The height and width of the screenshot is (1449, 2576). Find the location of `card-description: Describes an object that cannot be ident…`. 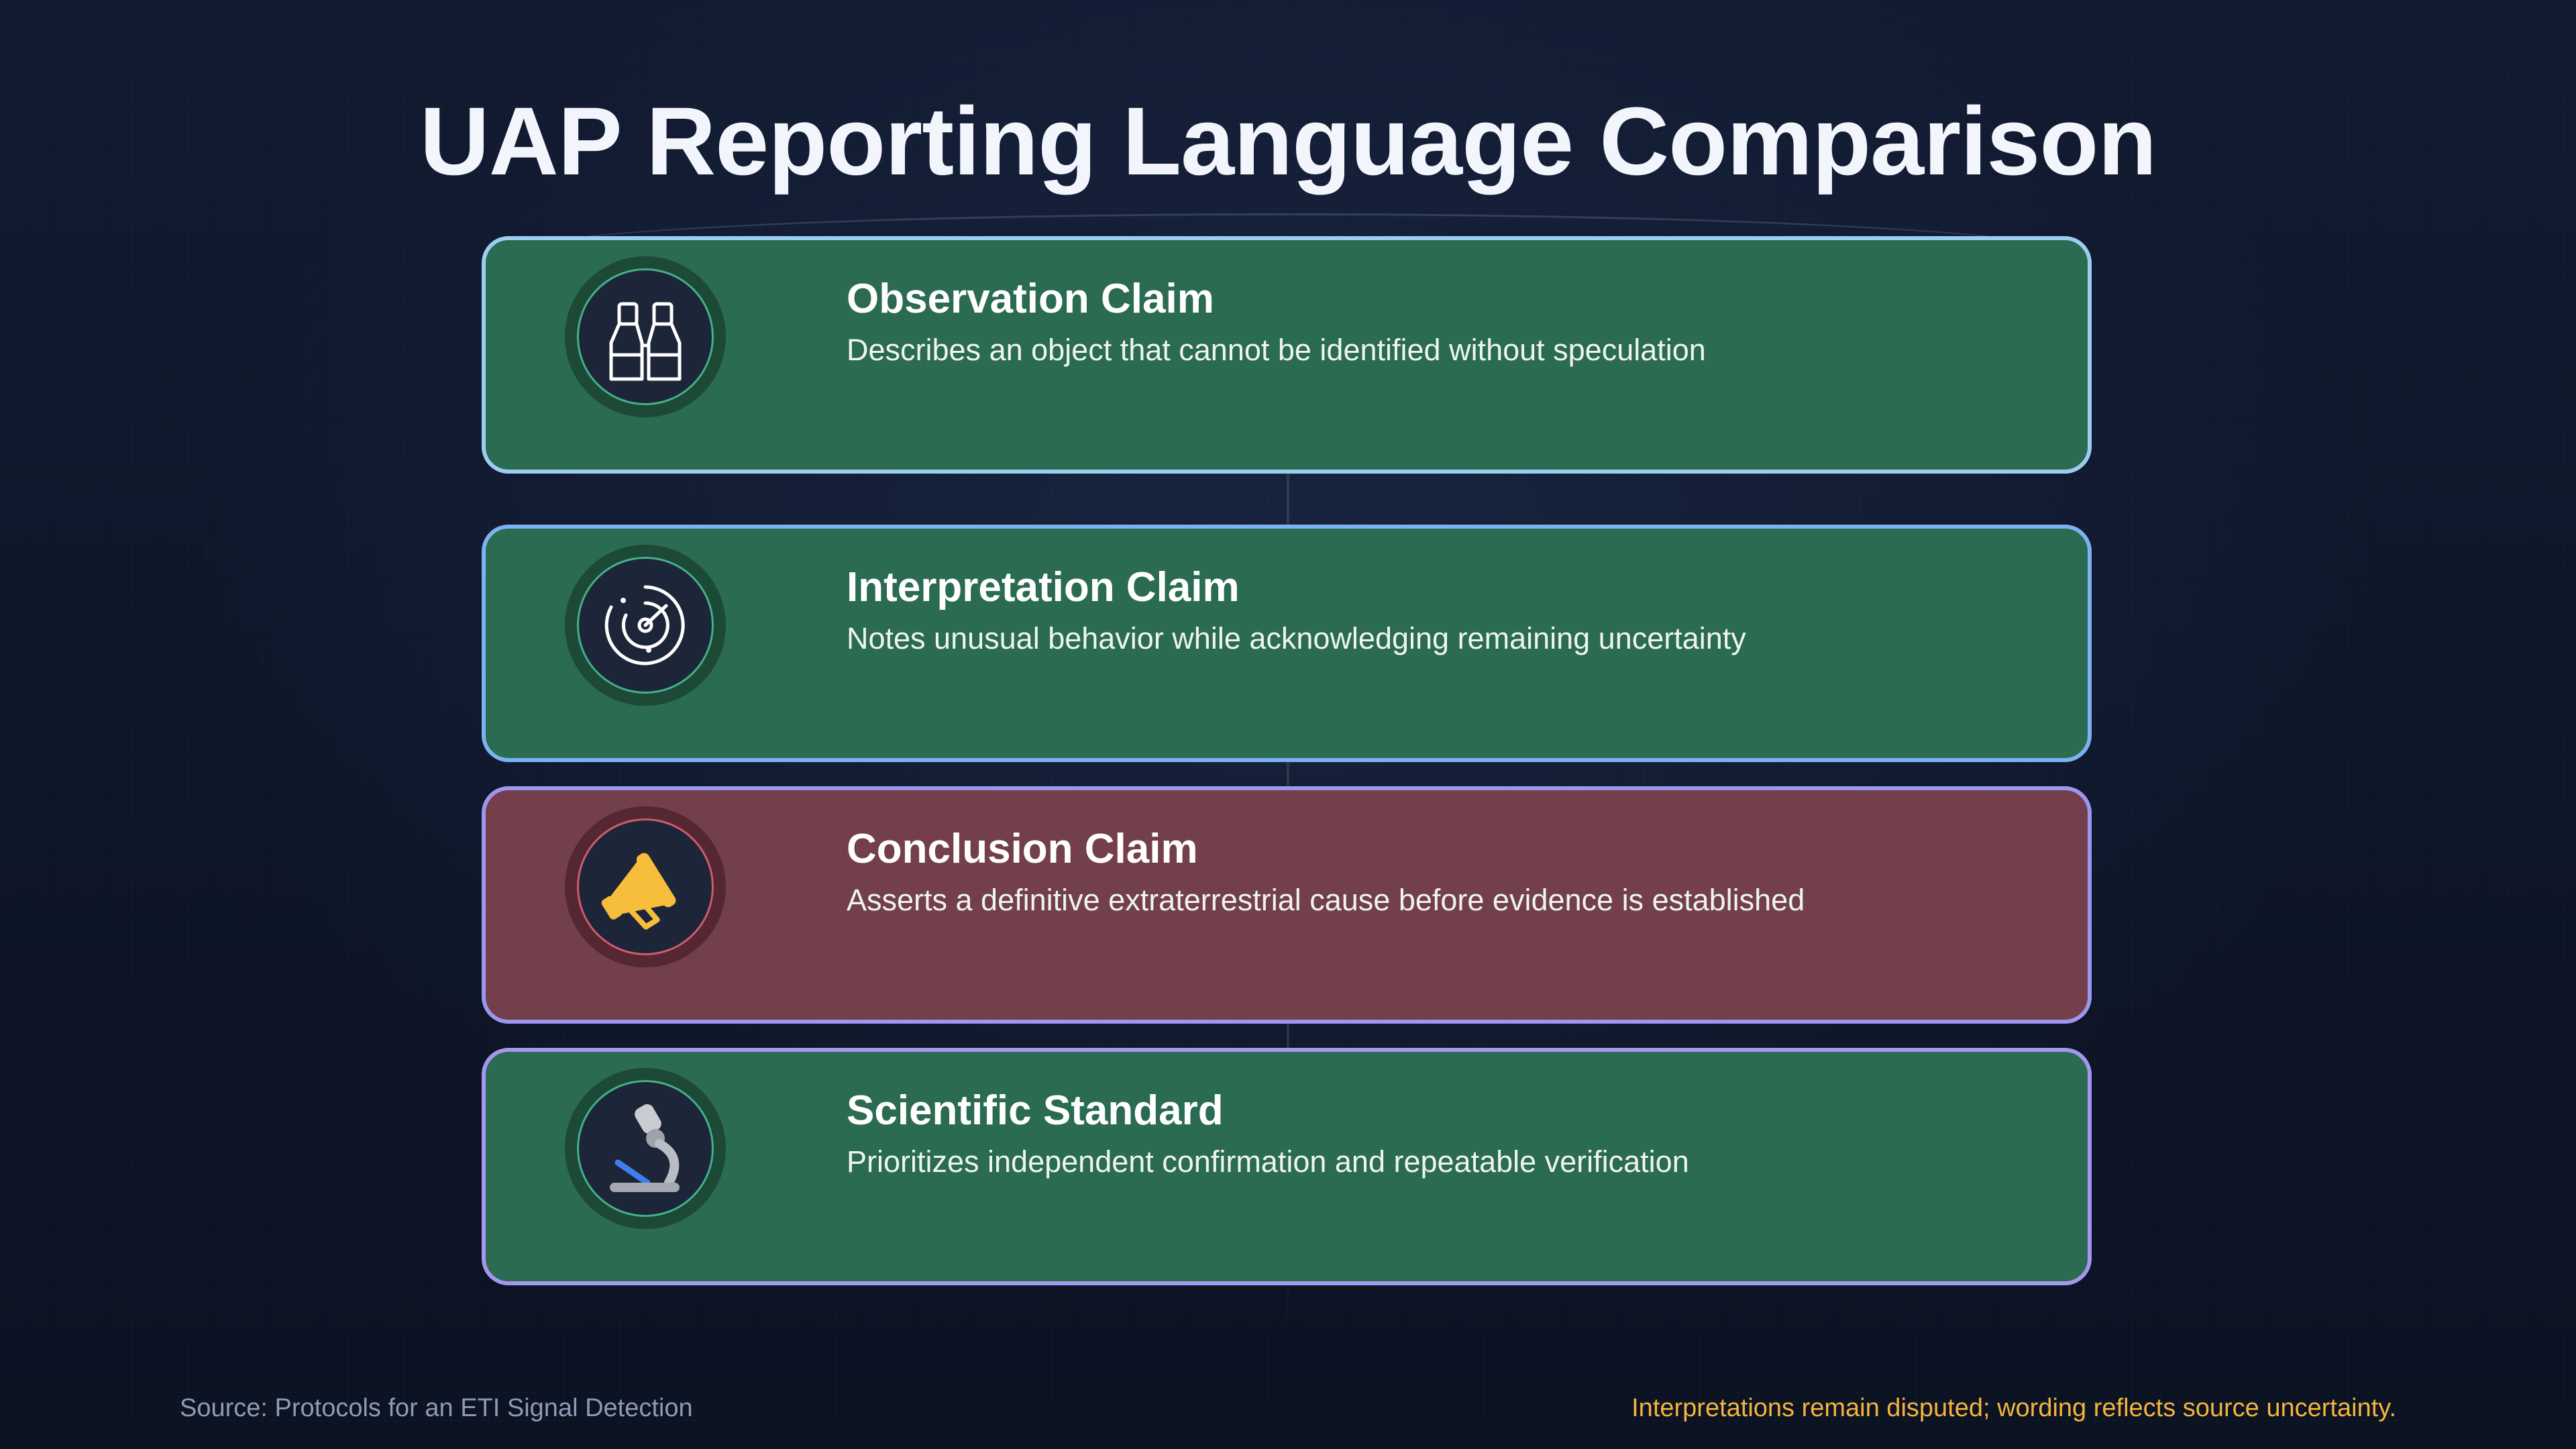

card-description: Describes an object that cannot be ident… is located at coordinates (1276, 350).